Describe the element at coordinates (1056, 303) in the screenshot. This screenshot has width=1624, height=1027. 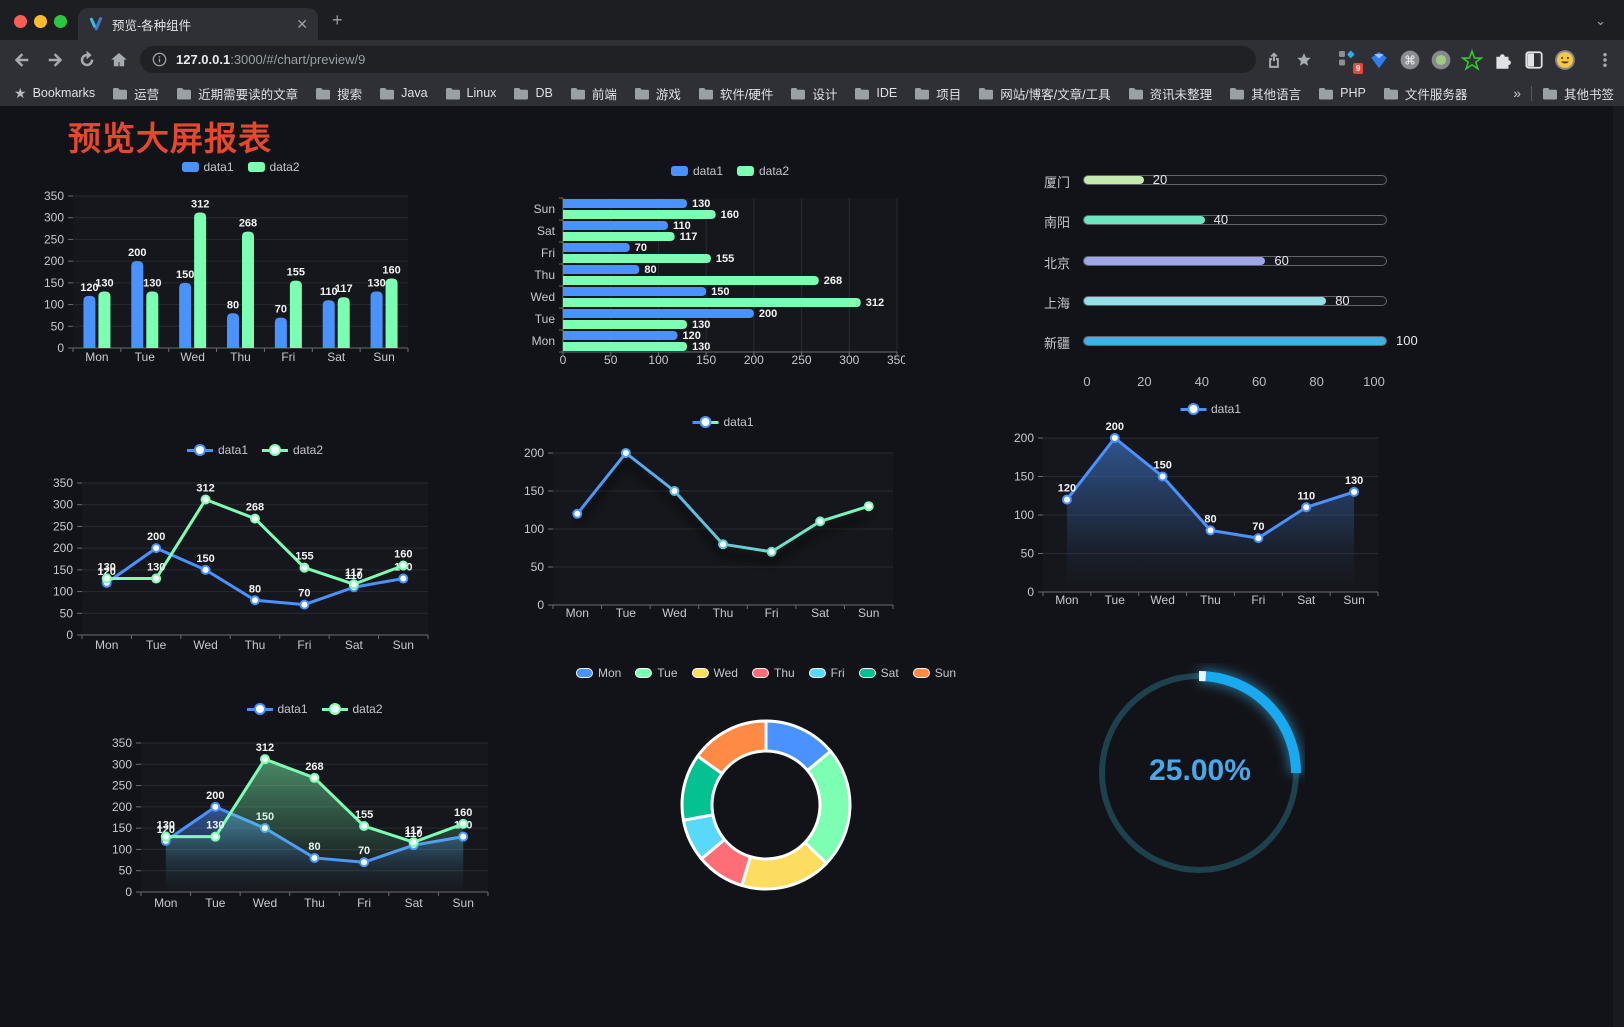
I see `progress-label: 上海` at that location.